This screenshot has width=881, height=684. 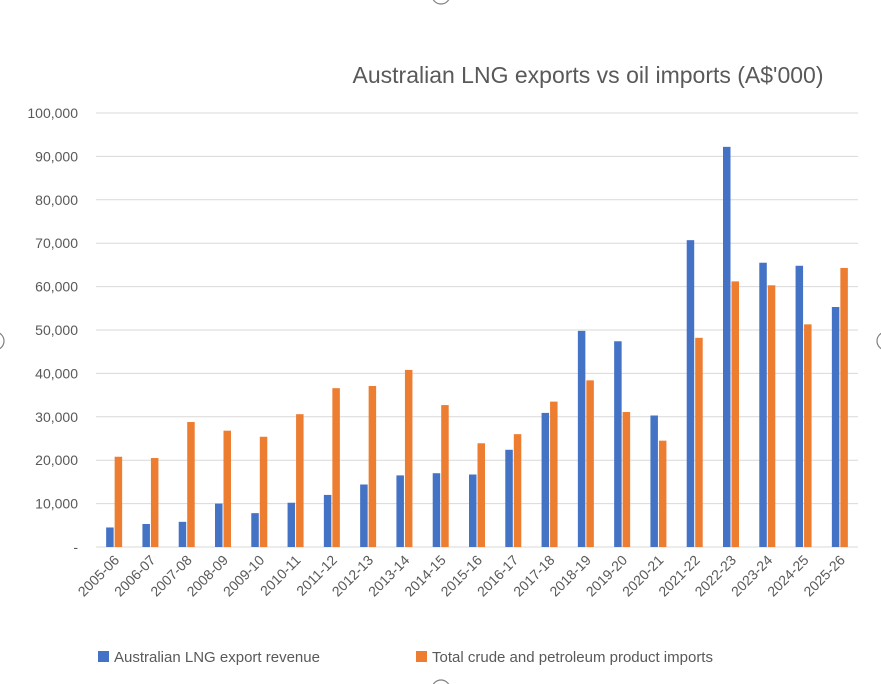 What do you see at coordinates (217, 657) in the screenshot?
I see `legend-label-lng: Australian LNG export revenue` at bounding box center [217, 657].